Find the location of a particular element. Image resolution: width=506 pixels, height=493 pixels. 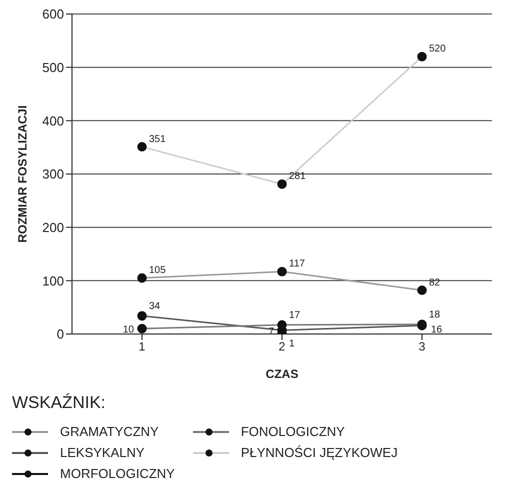

x-tick-label: 1 is located at coordinates (142, 347).